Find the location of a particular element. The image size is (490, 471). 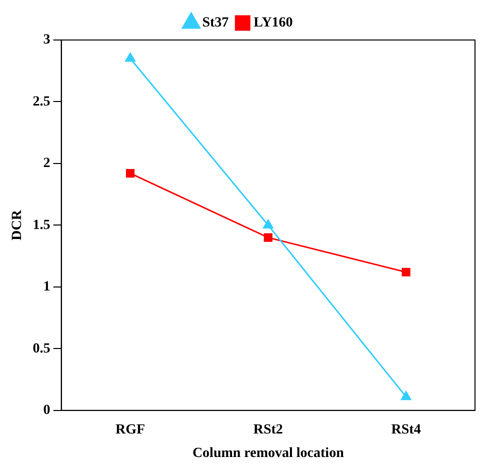

y-tick-label: 3 is located at coordinates (46, 40).